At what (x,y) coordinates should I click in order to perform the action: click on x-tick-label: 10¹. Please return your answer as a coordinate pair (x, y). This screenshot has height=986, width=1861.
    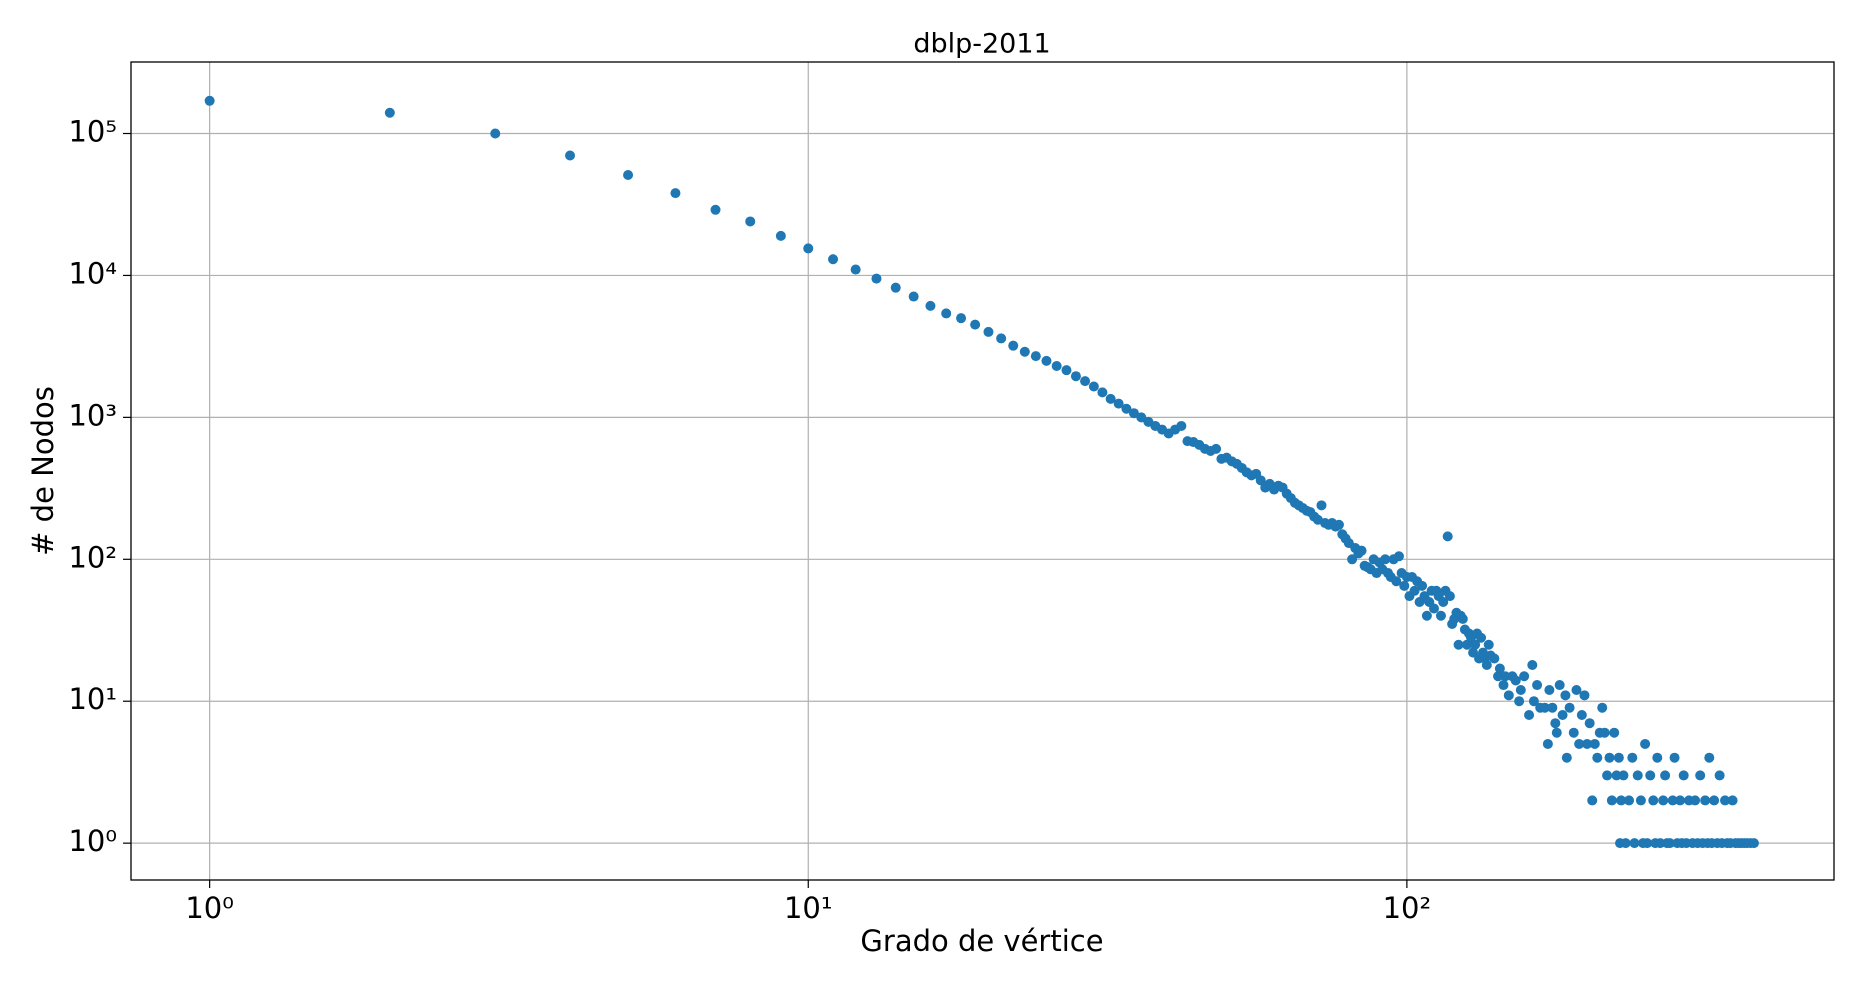
    Looking at the image, I should click on (808, 908).